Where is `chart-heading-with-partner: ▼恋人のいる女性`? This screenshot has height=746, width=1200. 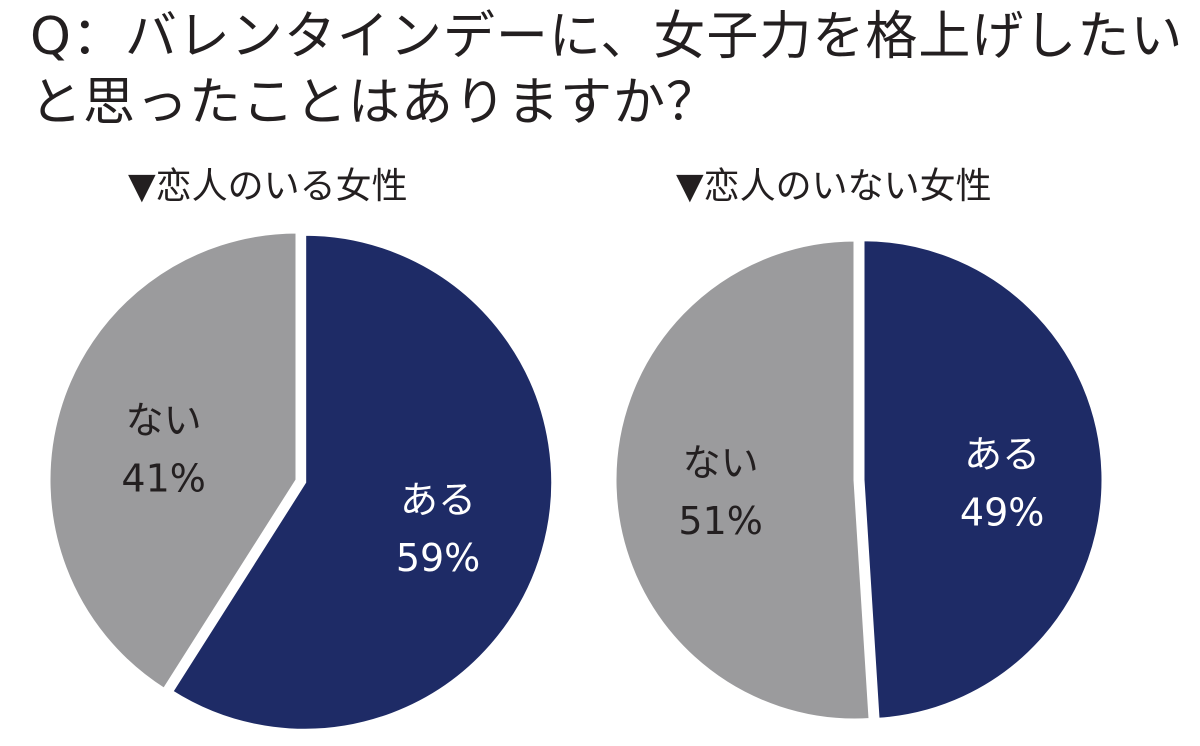
chart-heading-with-partner: ▼恋人のいる女性 is located at coordinates (268, 186).